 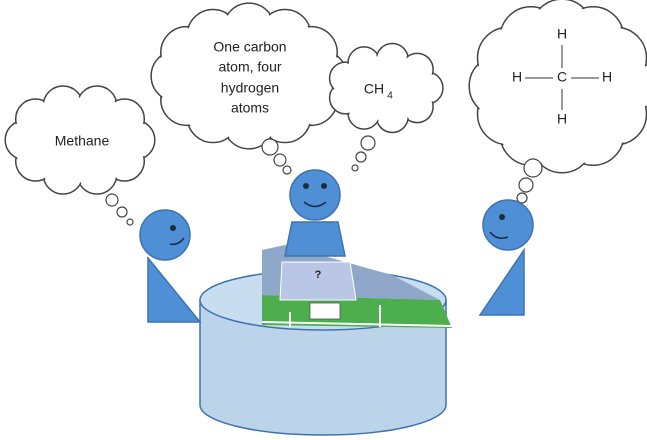 What do you see at coordinates (250, 88) in the screenshot?
I see `thought-text: hydrogen` at bounding box center [250, 88].